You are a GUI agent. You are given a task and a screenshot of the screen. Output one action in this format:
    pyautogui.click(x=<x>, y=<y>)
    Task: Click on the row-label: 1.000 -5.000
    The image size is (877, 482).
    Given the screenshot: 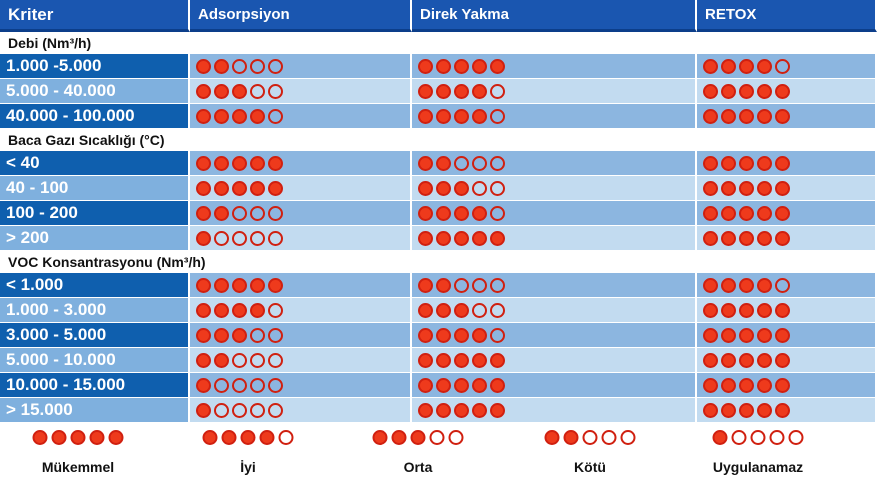 What is the action you would take?
    pyautogui.click(x=95, y=66)
    